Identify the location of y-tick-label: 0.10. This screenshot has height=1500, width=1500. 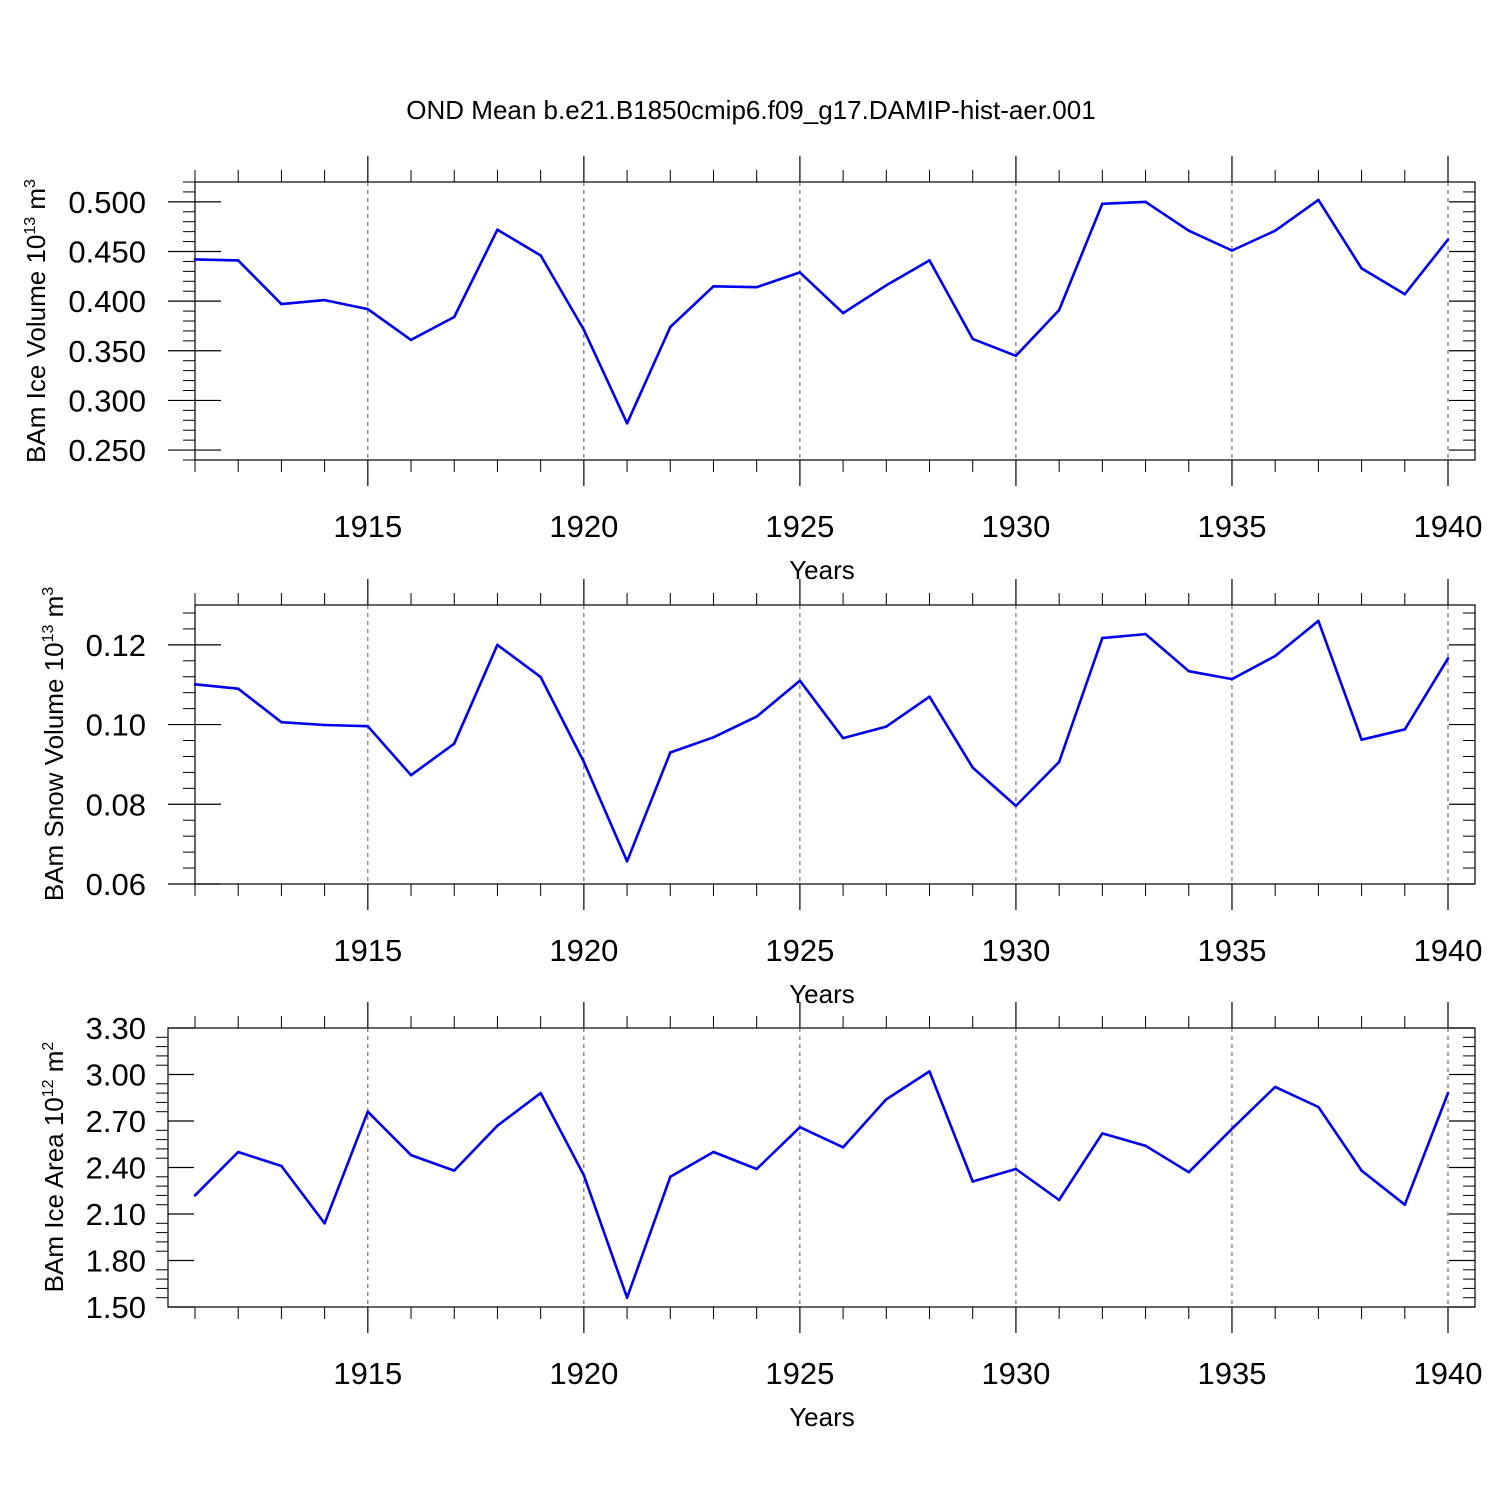
(116, 725).